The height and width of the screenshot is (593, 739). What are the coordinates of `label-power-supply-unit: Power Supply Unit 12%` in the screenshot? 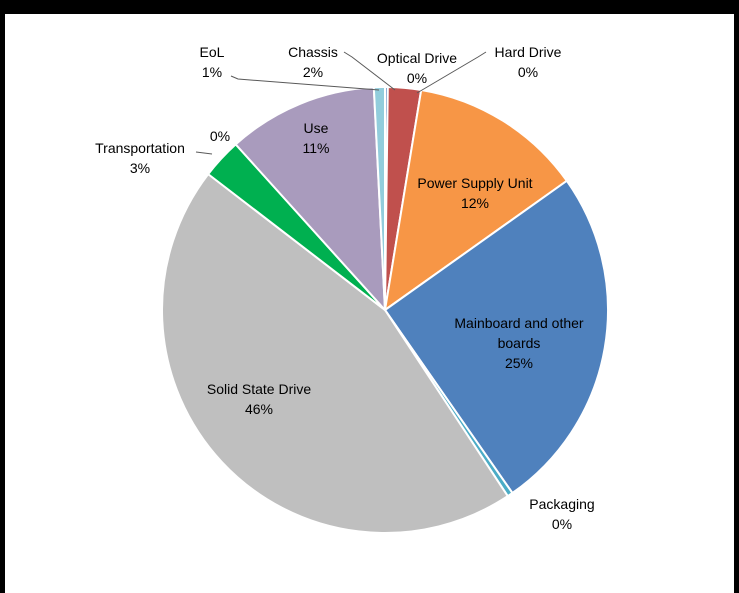 It's located at (474, 193).